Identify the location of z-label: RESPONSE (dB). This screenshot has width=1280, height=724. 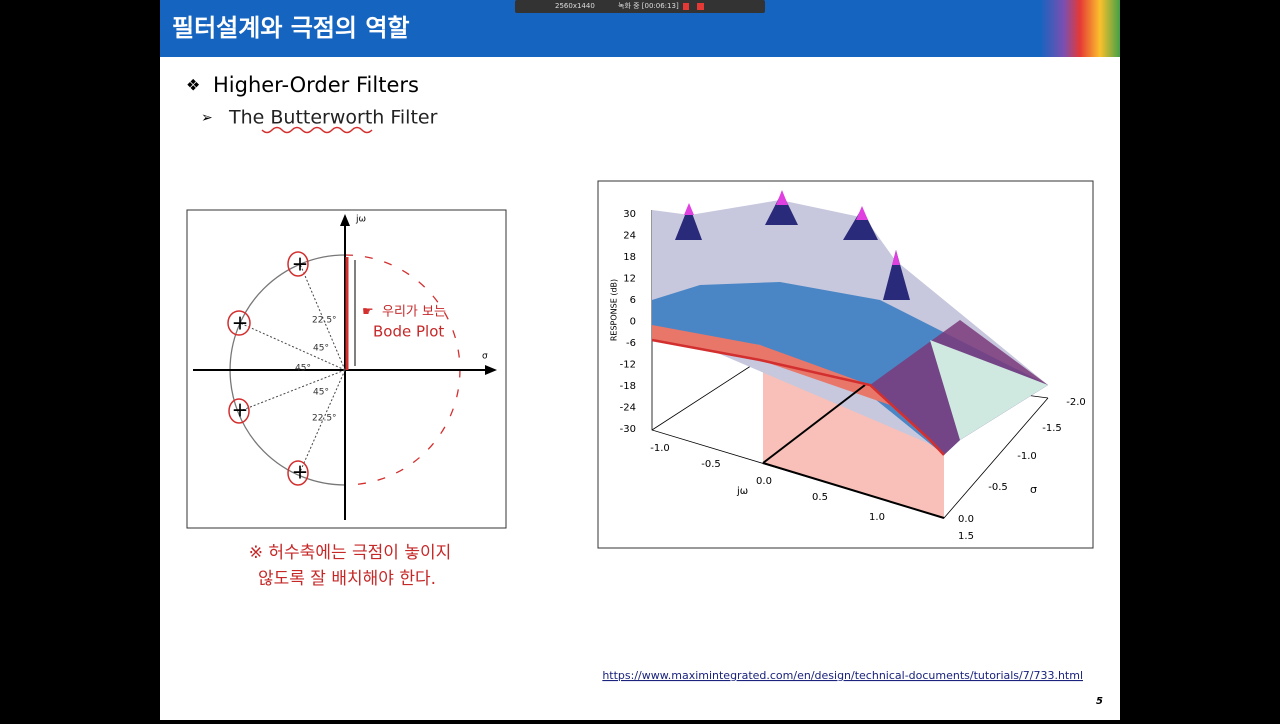
(614, 310).